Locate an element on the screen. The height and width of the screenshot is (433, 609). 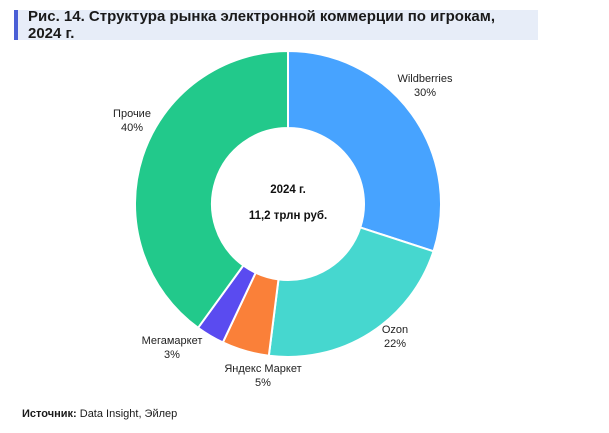
slice-name-3: Яндекс Маркет is located at coordinates (262, 369).